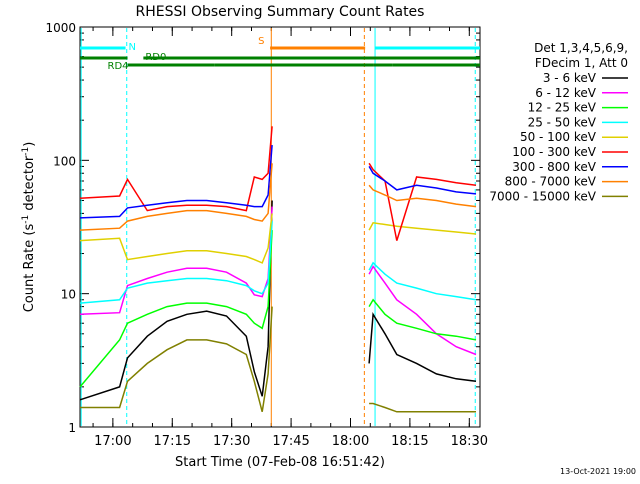  I want to click on x-tick-label: 18:15, so click(409, 441).